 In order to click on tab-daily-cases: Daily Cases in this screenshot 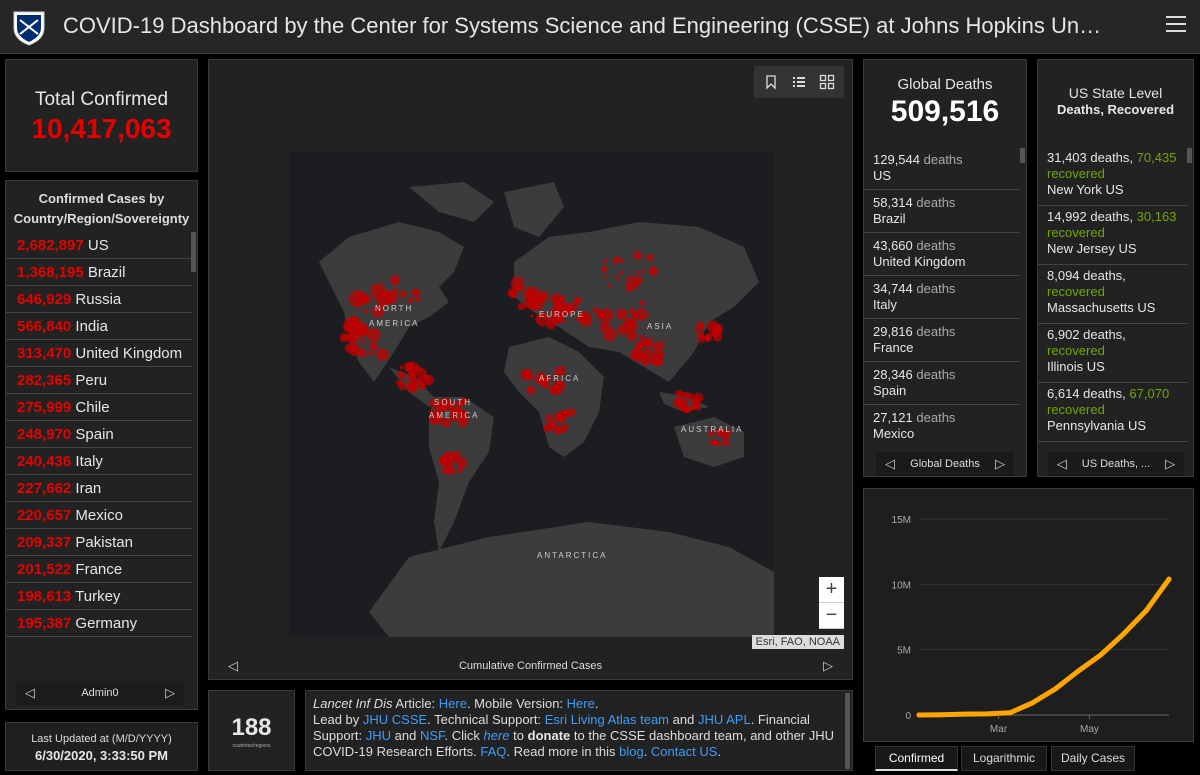, I will do `click(1093, 758)`.